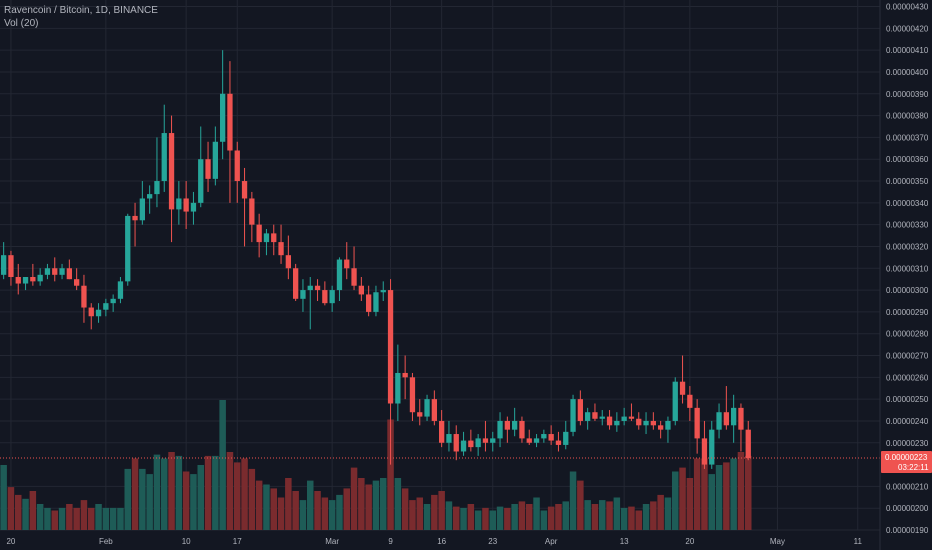  What do you see at coordinates (907, 159) in the screenshot?
I see `y-tick-label: 0.00000360` at bounding box center [907, 159].